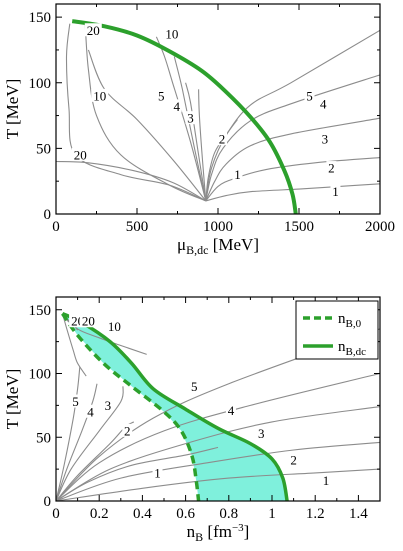 Image resolution: width=403 pixels, height=551 pixels. What do you see at coordinates (299, 227) in the screenshot?
I see `x-tick-label: 1500` at bounding box center [299, 227].